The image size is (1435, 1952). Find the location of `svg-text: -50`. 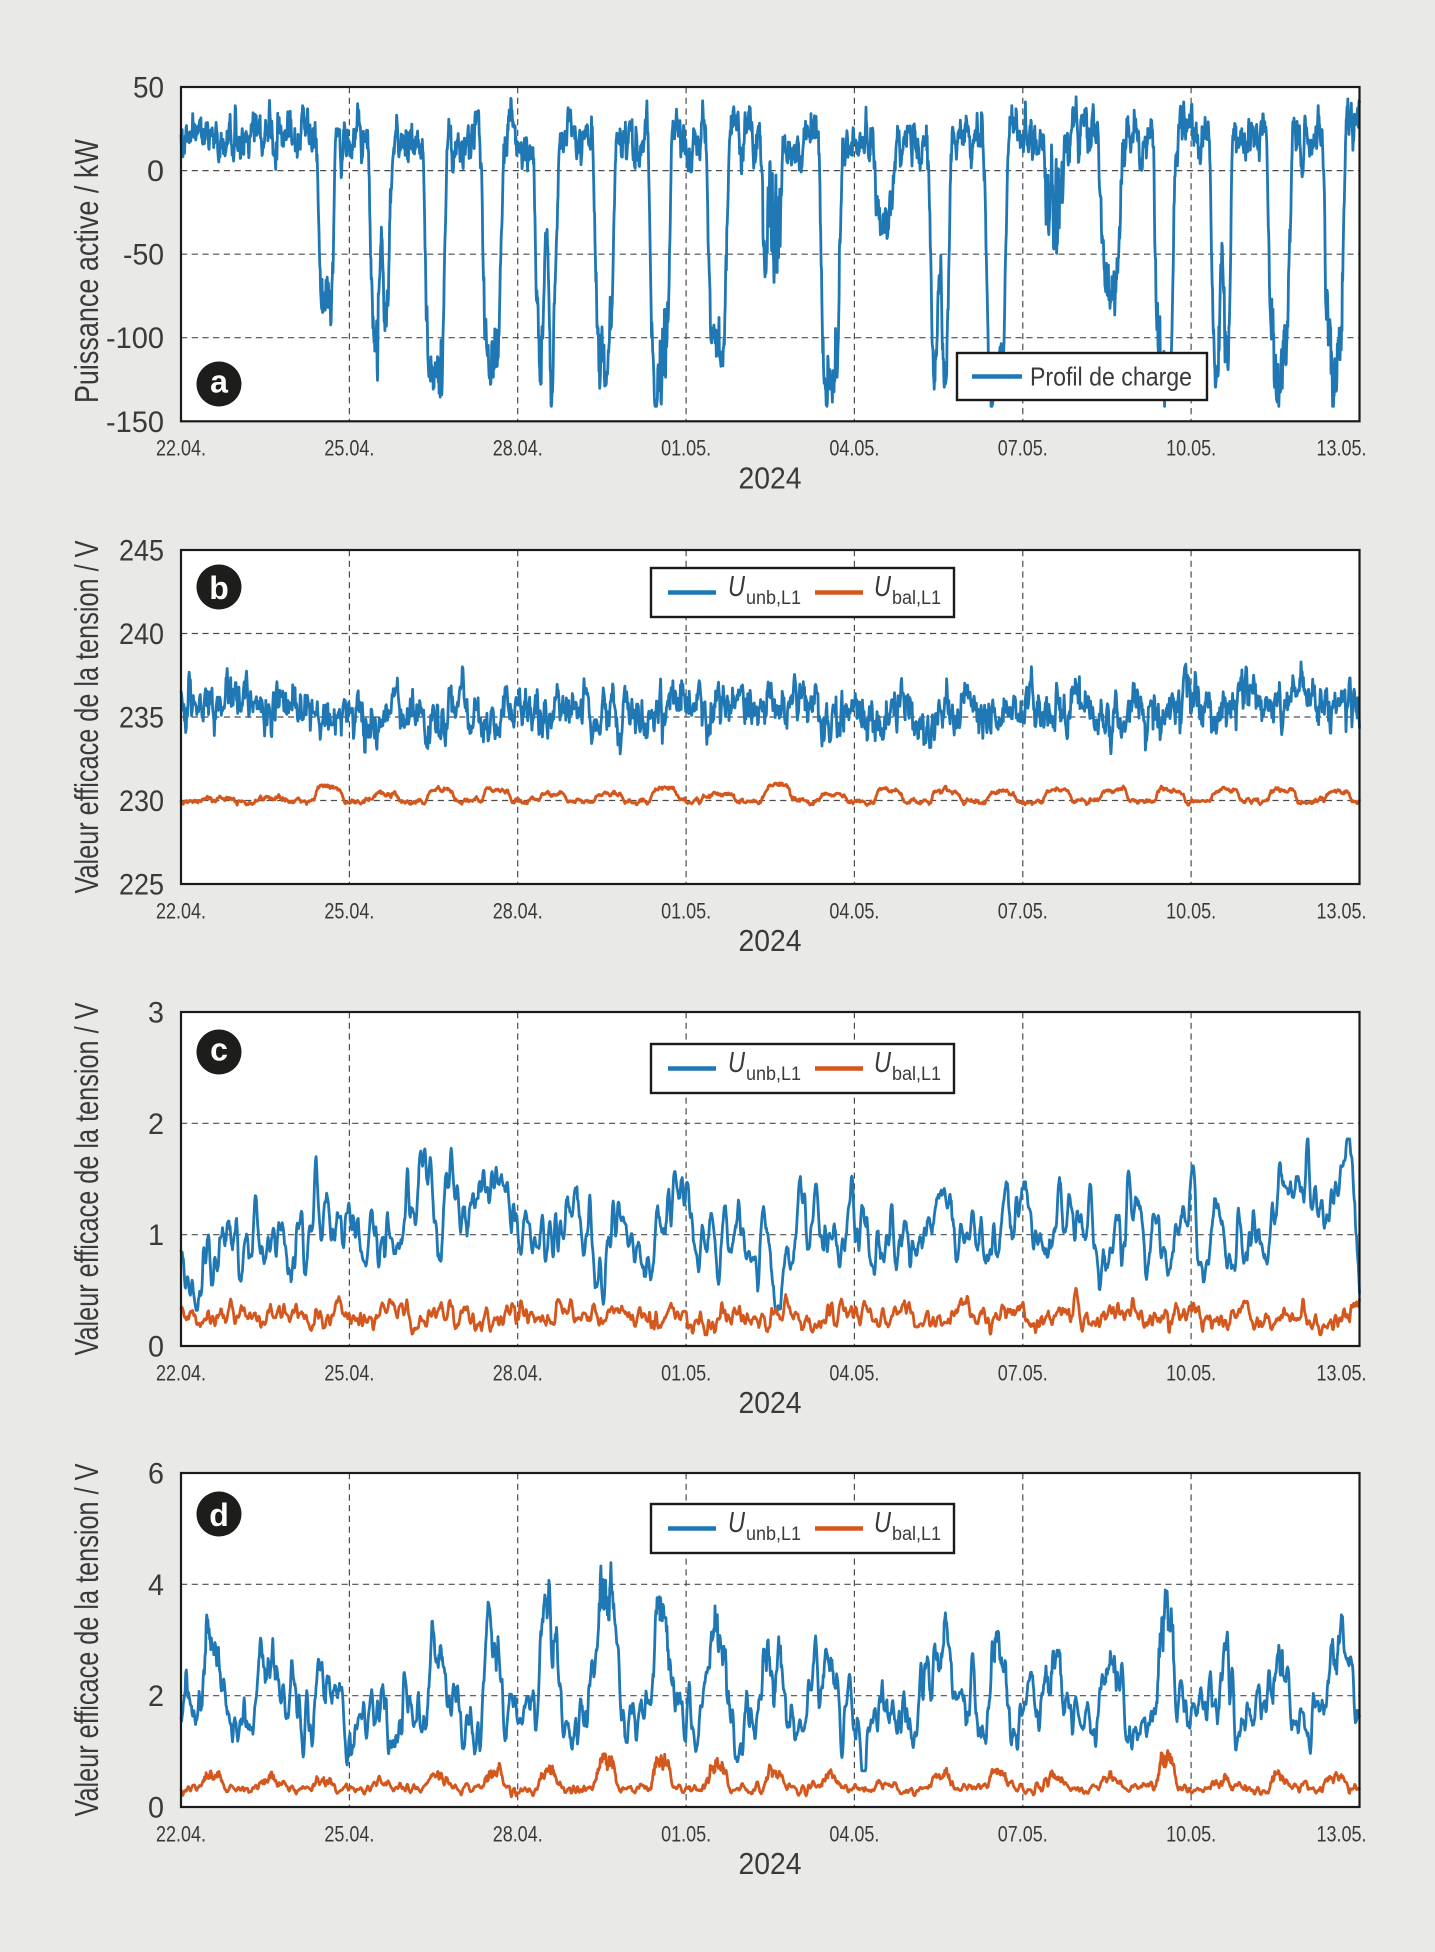

svg-text: -50 is located at coordinates (143, 255).